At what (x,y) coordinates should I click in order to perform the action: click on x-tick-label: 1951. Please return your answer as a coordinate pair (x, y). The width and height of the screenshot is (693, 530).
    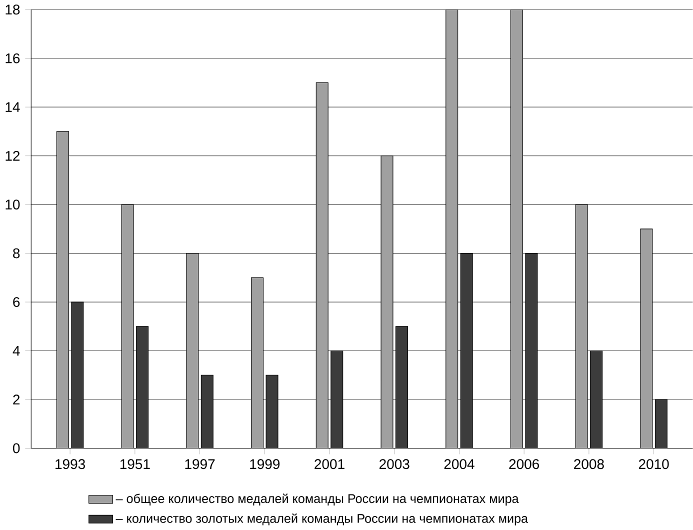
    Looking at the image, I should click on (135, 463).